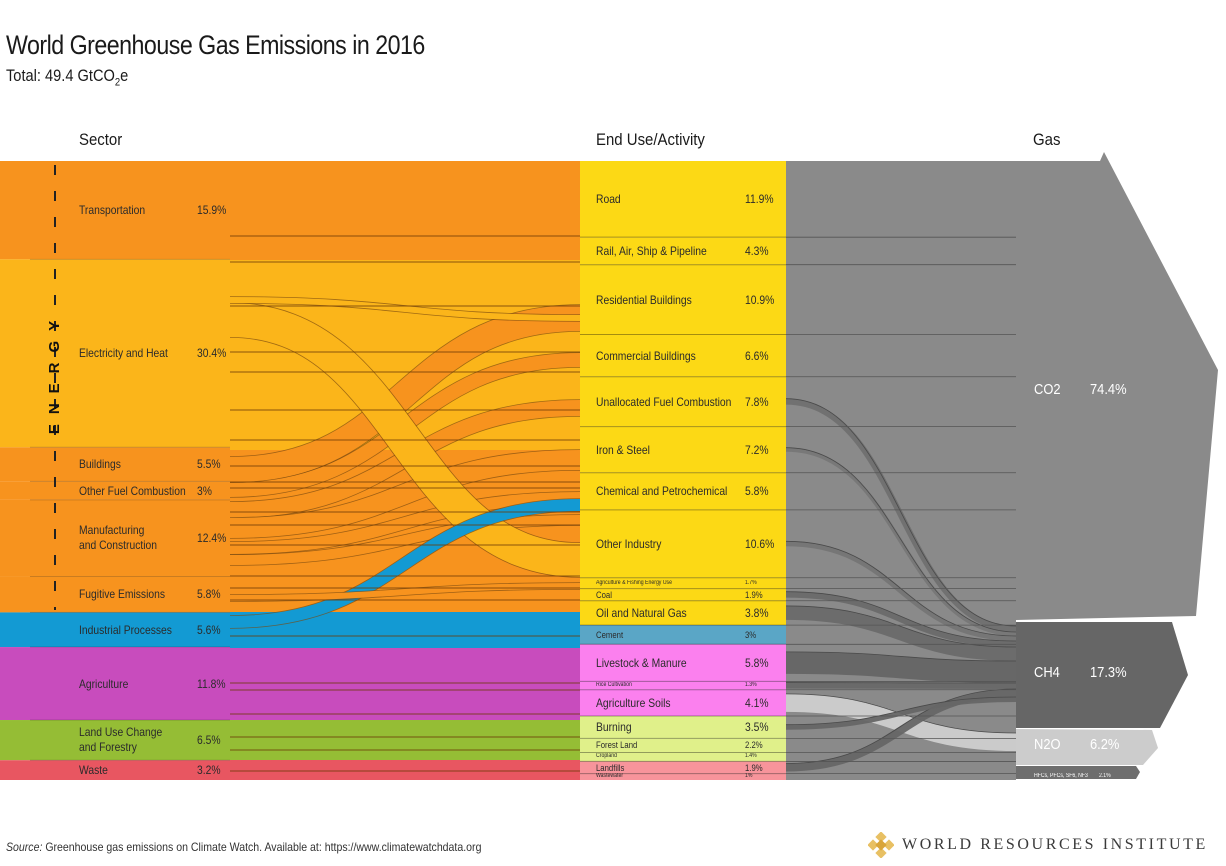 This screenshot has height=866, width=1226. Describe the element at coordinates (751, 634) in the screenshot. I see `enduse-value: 3%` at that location.